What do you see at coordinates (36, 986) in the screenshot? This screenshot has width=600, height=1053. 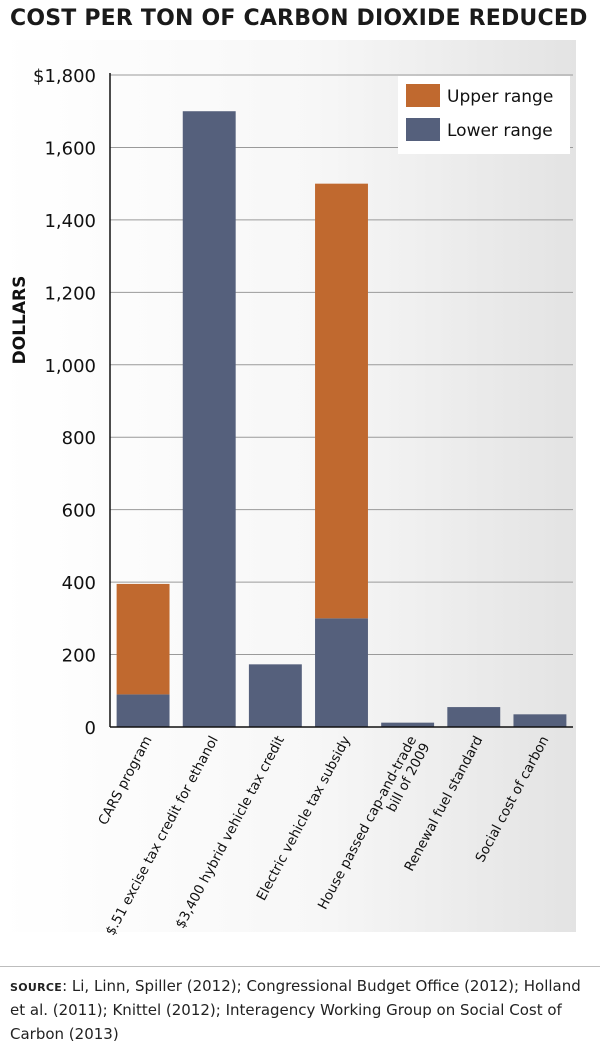 I see `source-label: Source` at bounding box center [36, 986].